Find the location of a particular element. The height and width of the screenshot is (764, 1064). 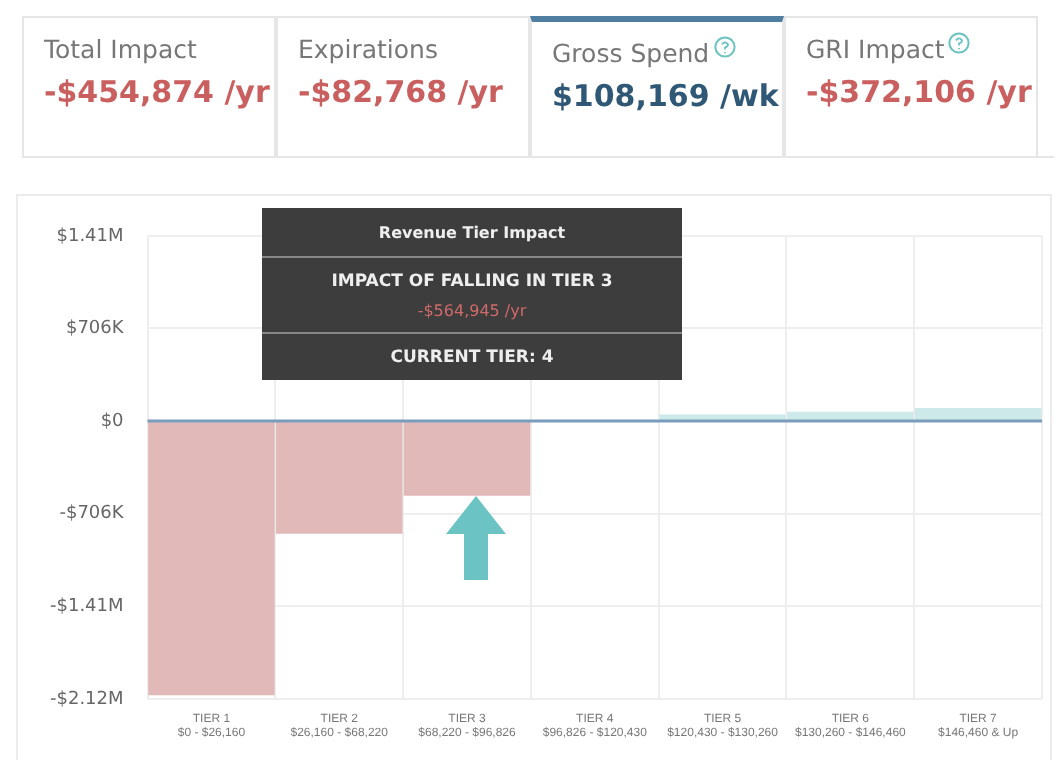

y-tick-label: $1.41M is located at coordinates (90, 236).